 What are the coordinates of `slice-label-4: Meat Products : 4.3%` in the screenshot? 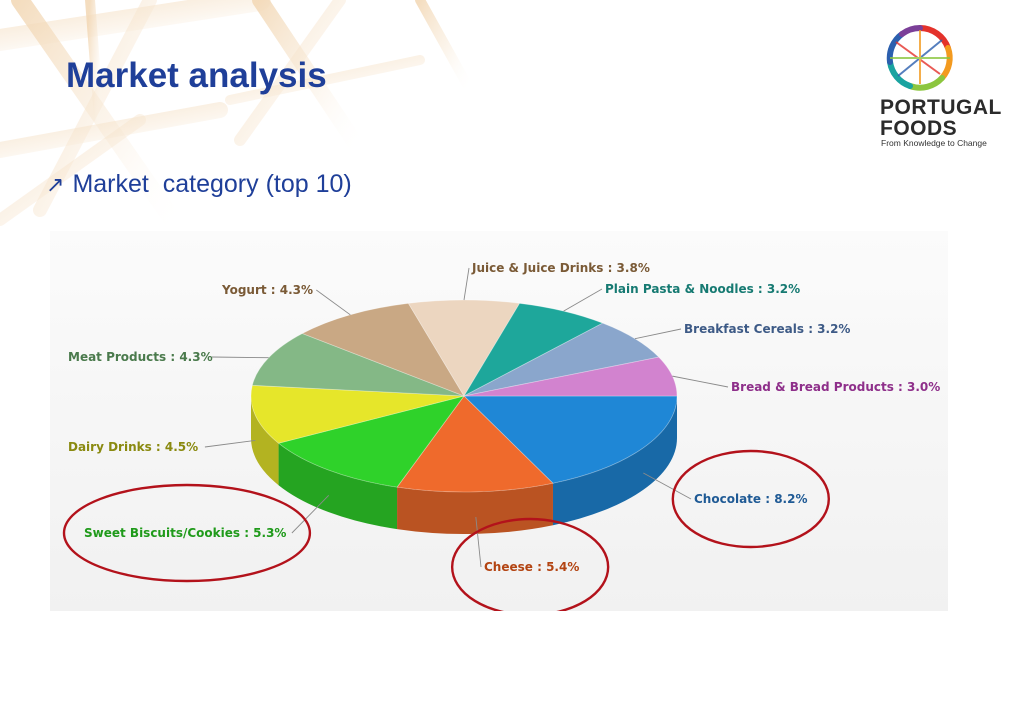 It's located at (140, 357).